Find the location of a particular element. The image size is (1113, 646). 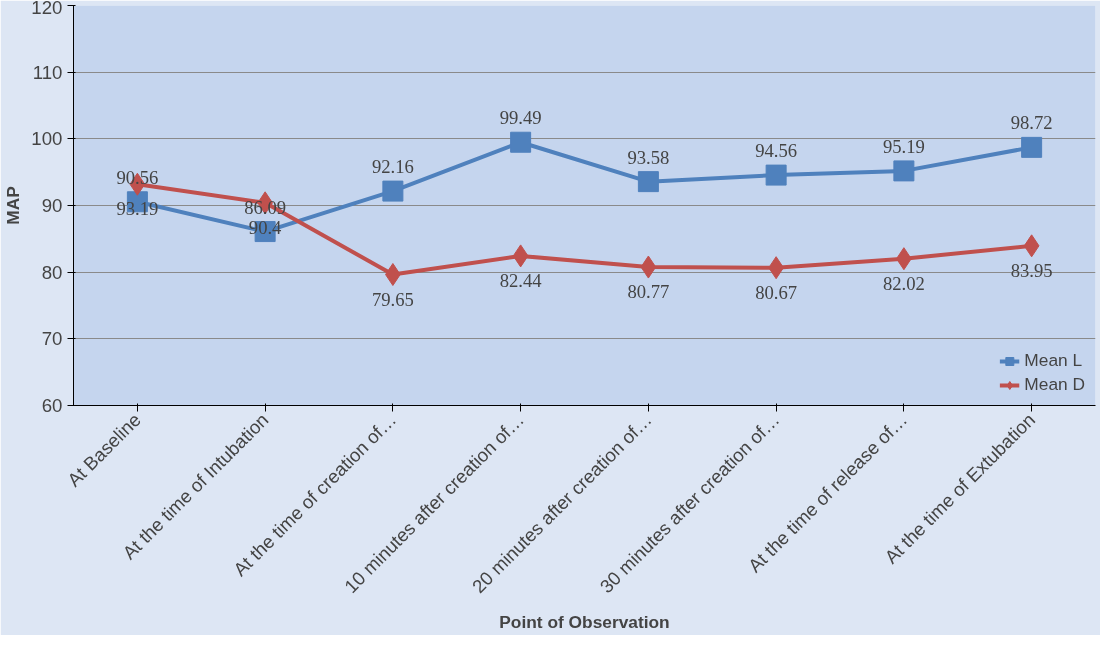

data-label: 94.56 is located at coordinates (776, 151).